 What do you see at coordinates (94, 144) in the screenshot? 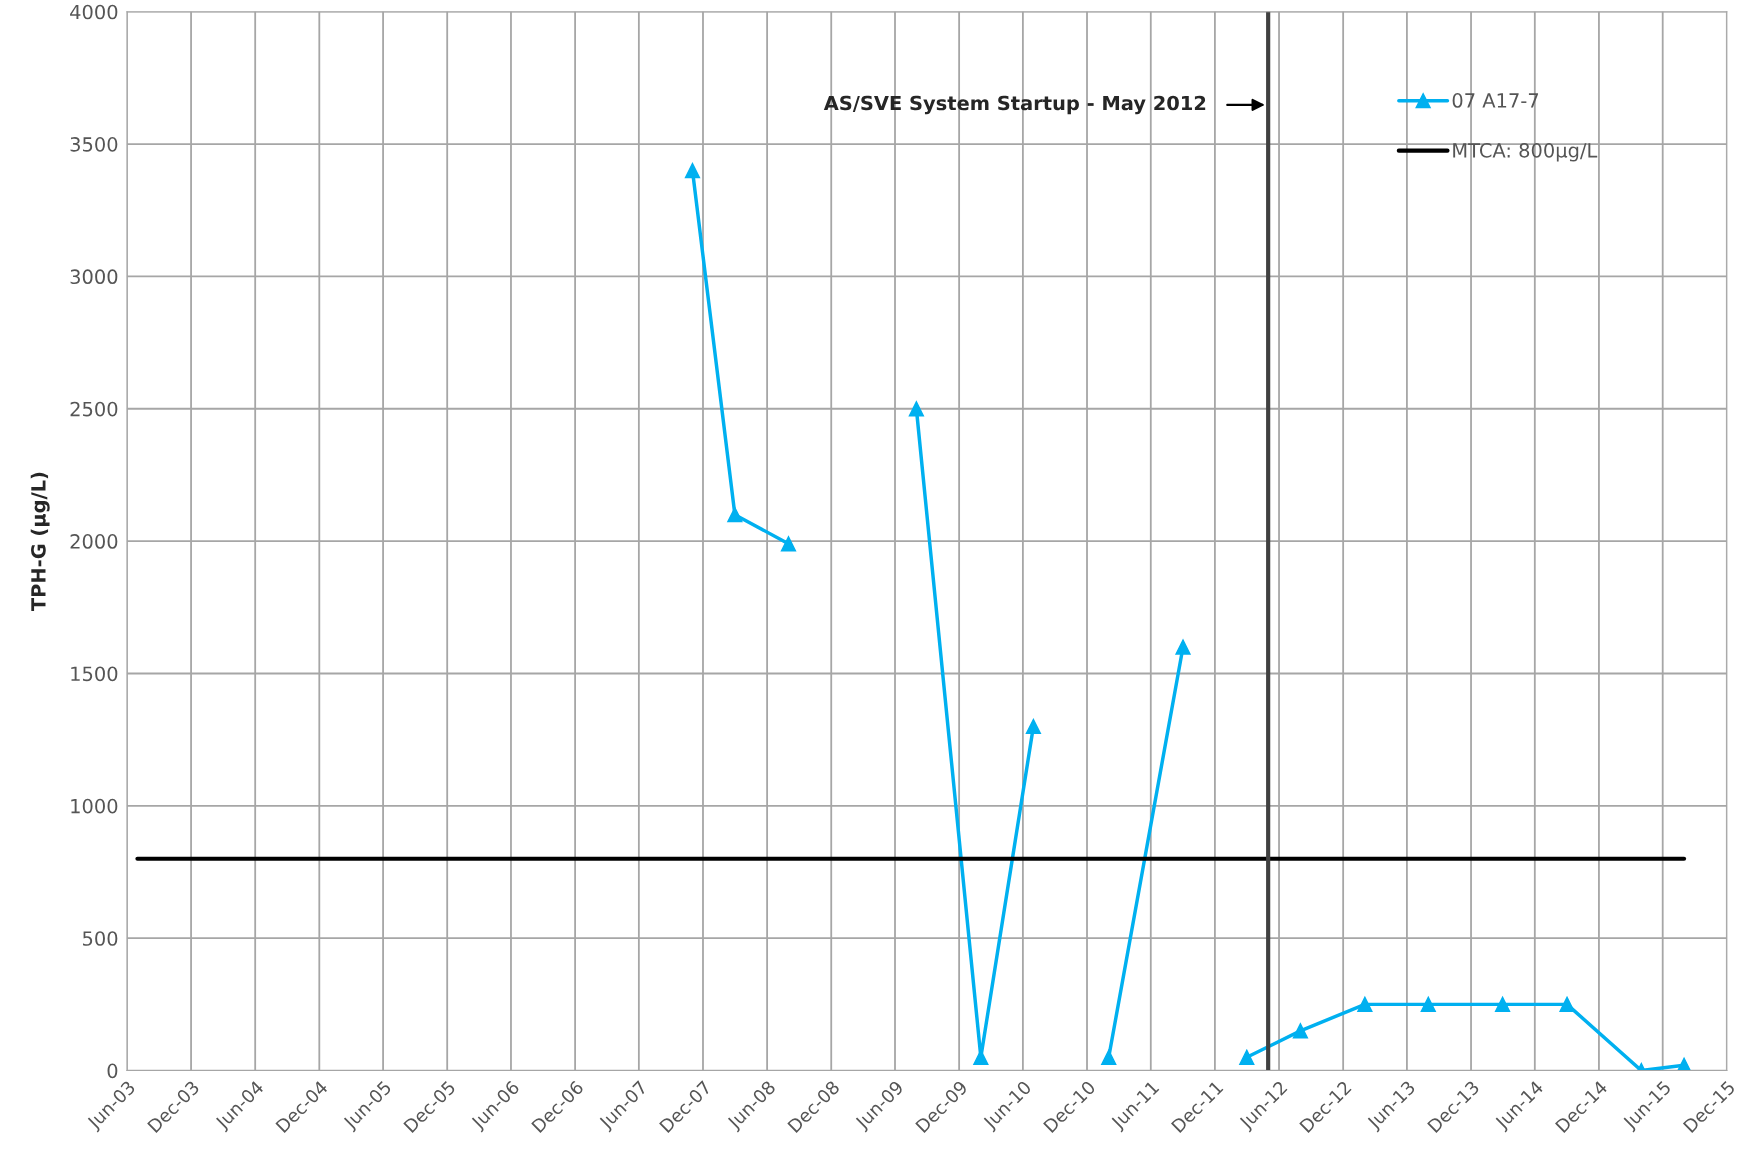
I see `y-tick-label: 3500` at bounding box center [94, 144].